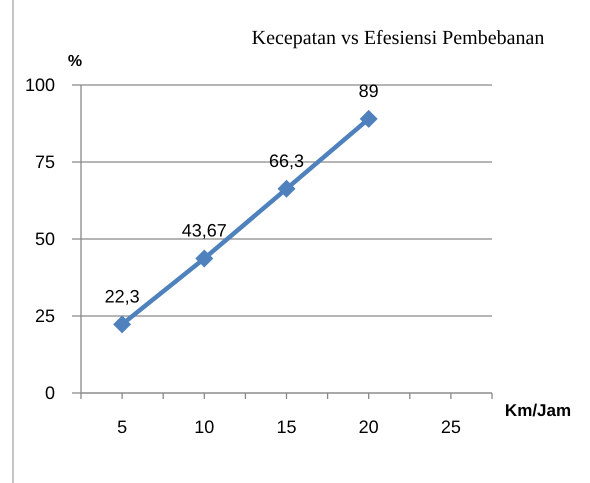 Image resolution: width=590 pixels, height=483 pixels. Describe the element at coordinates (122, 427) in the screenshot. I see `x-tick-label: 5` at that location.